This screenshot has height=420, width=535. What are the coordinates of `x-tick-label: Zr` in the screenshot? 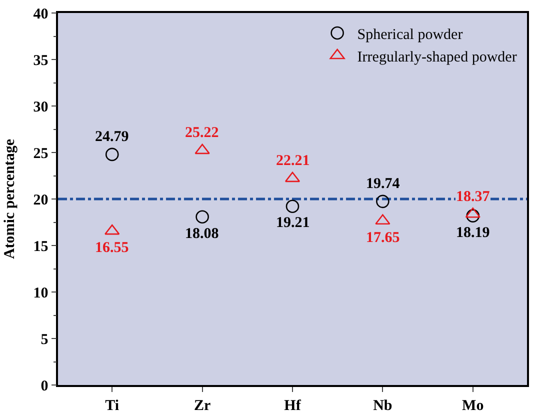 It's located at (202, 406).